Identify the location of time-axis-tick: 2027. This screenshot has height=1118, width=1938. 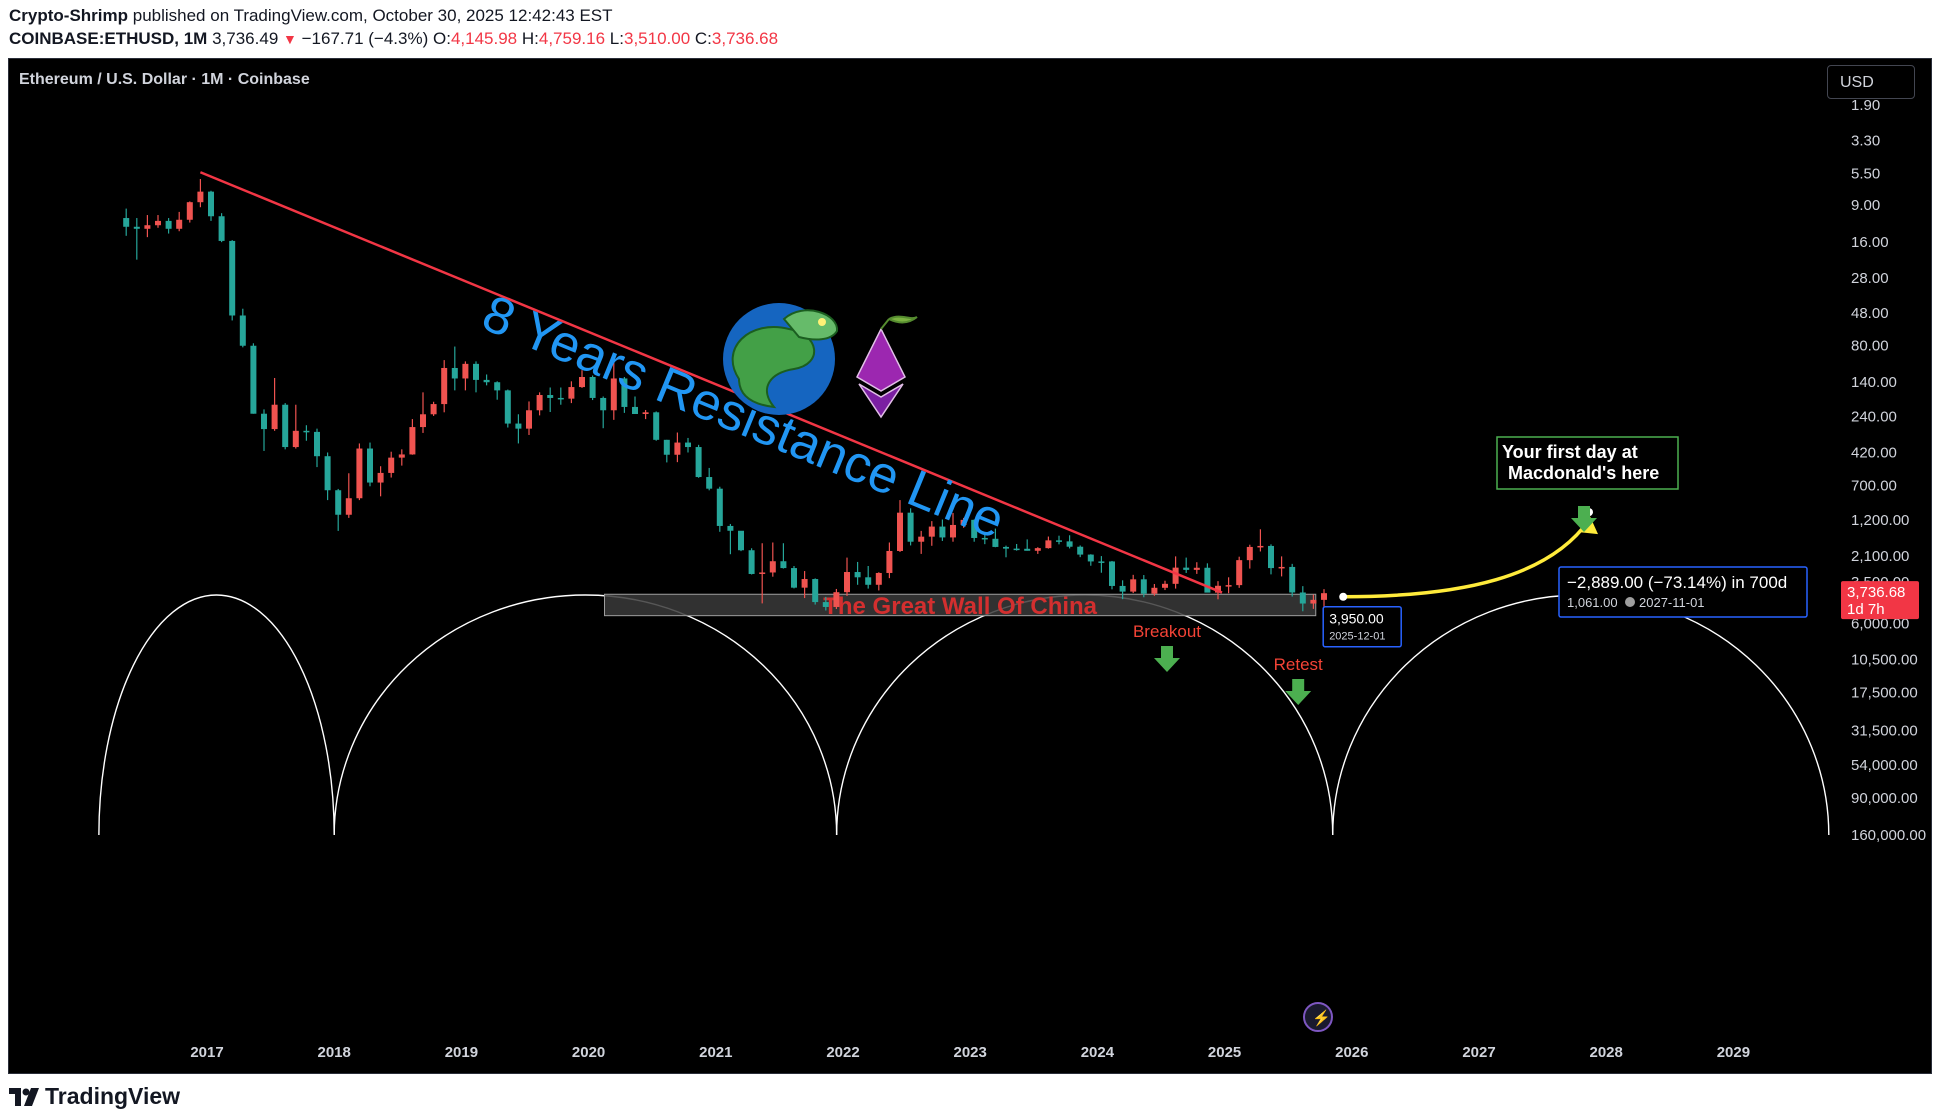
(1478, 1052).